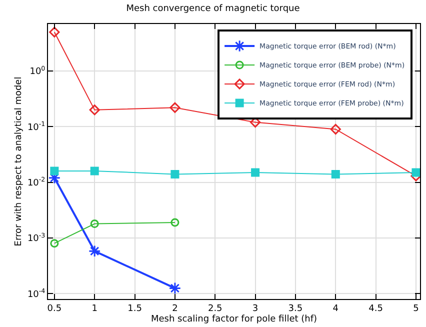  Describe the element at coordinates (215, 309) in the screenshot. I see `x-tick-label: 2.5` at that location.